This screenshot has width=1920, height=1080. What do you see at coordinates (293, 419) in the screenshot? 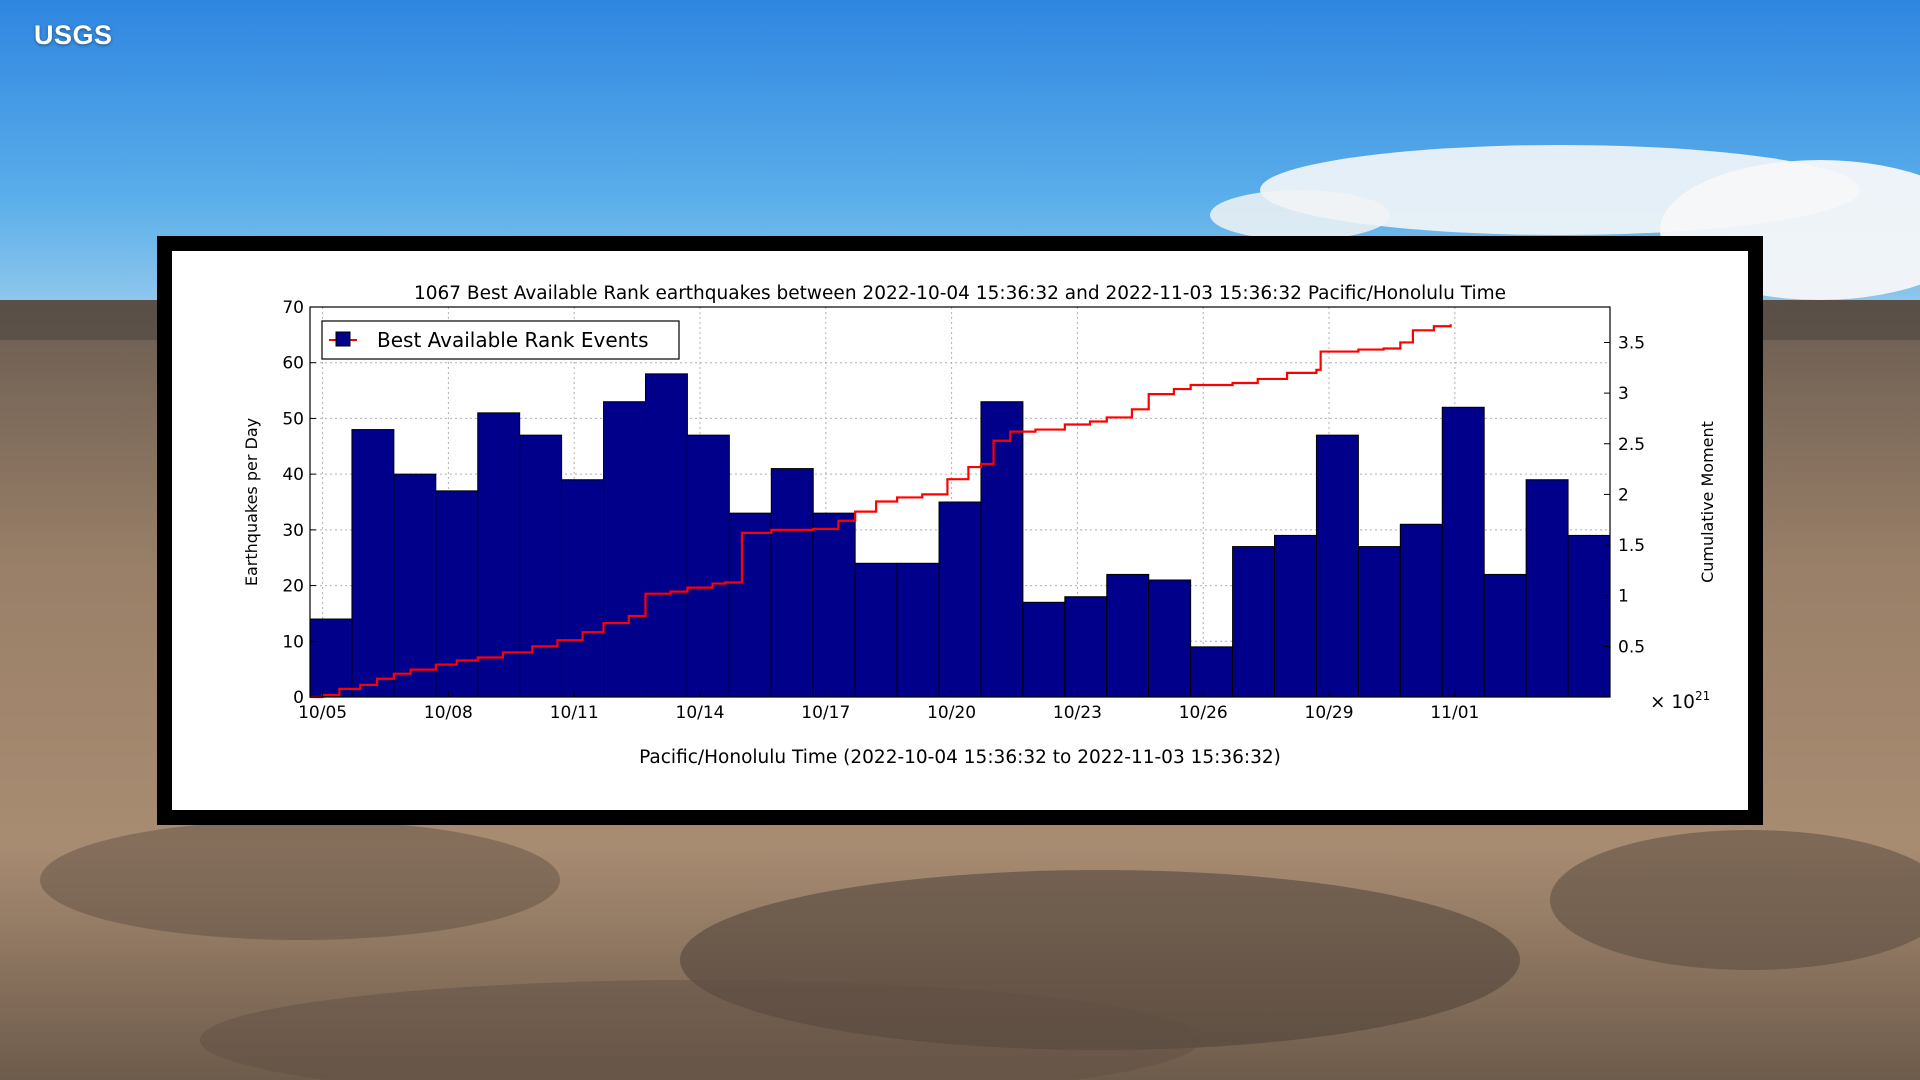
I see `y-tick-label: 50` at bounding box center [293, 419].